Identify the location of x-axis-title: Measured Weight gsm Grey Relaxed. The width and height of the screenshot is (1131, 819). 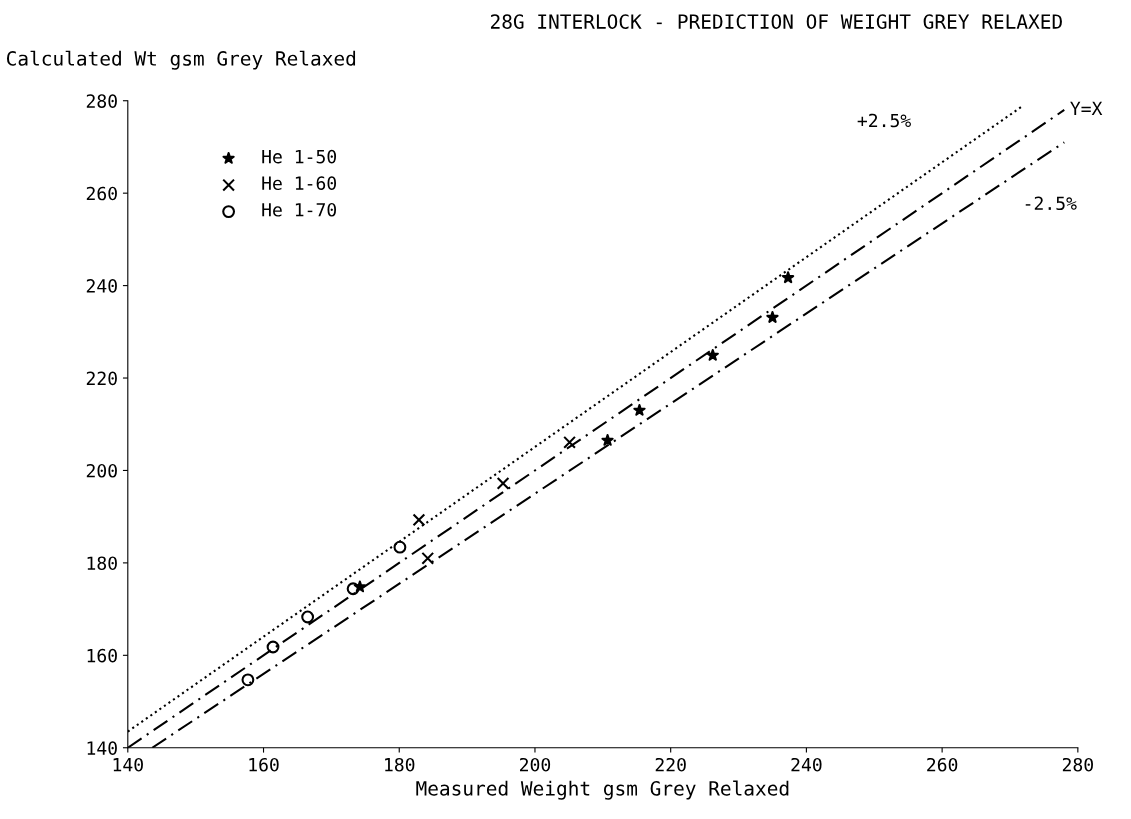
(602, 790).